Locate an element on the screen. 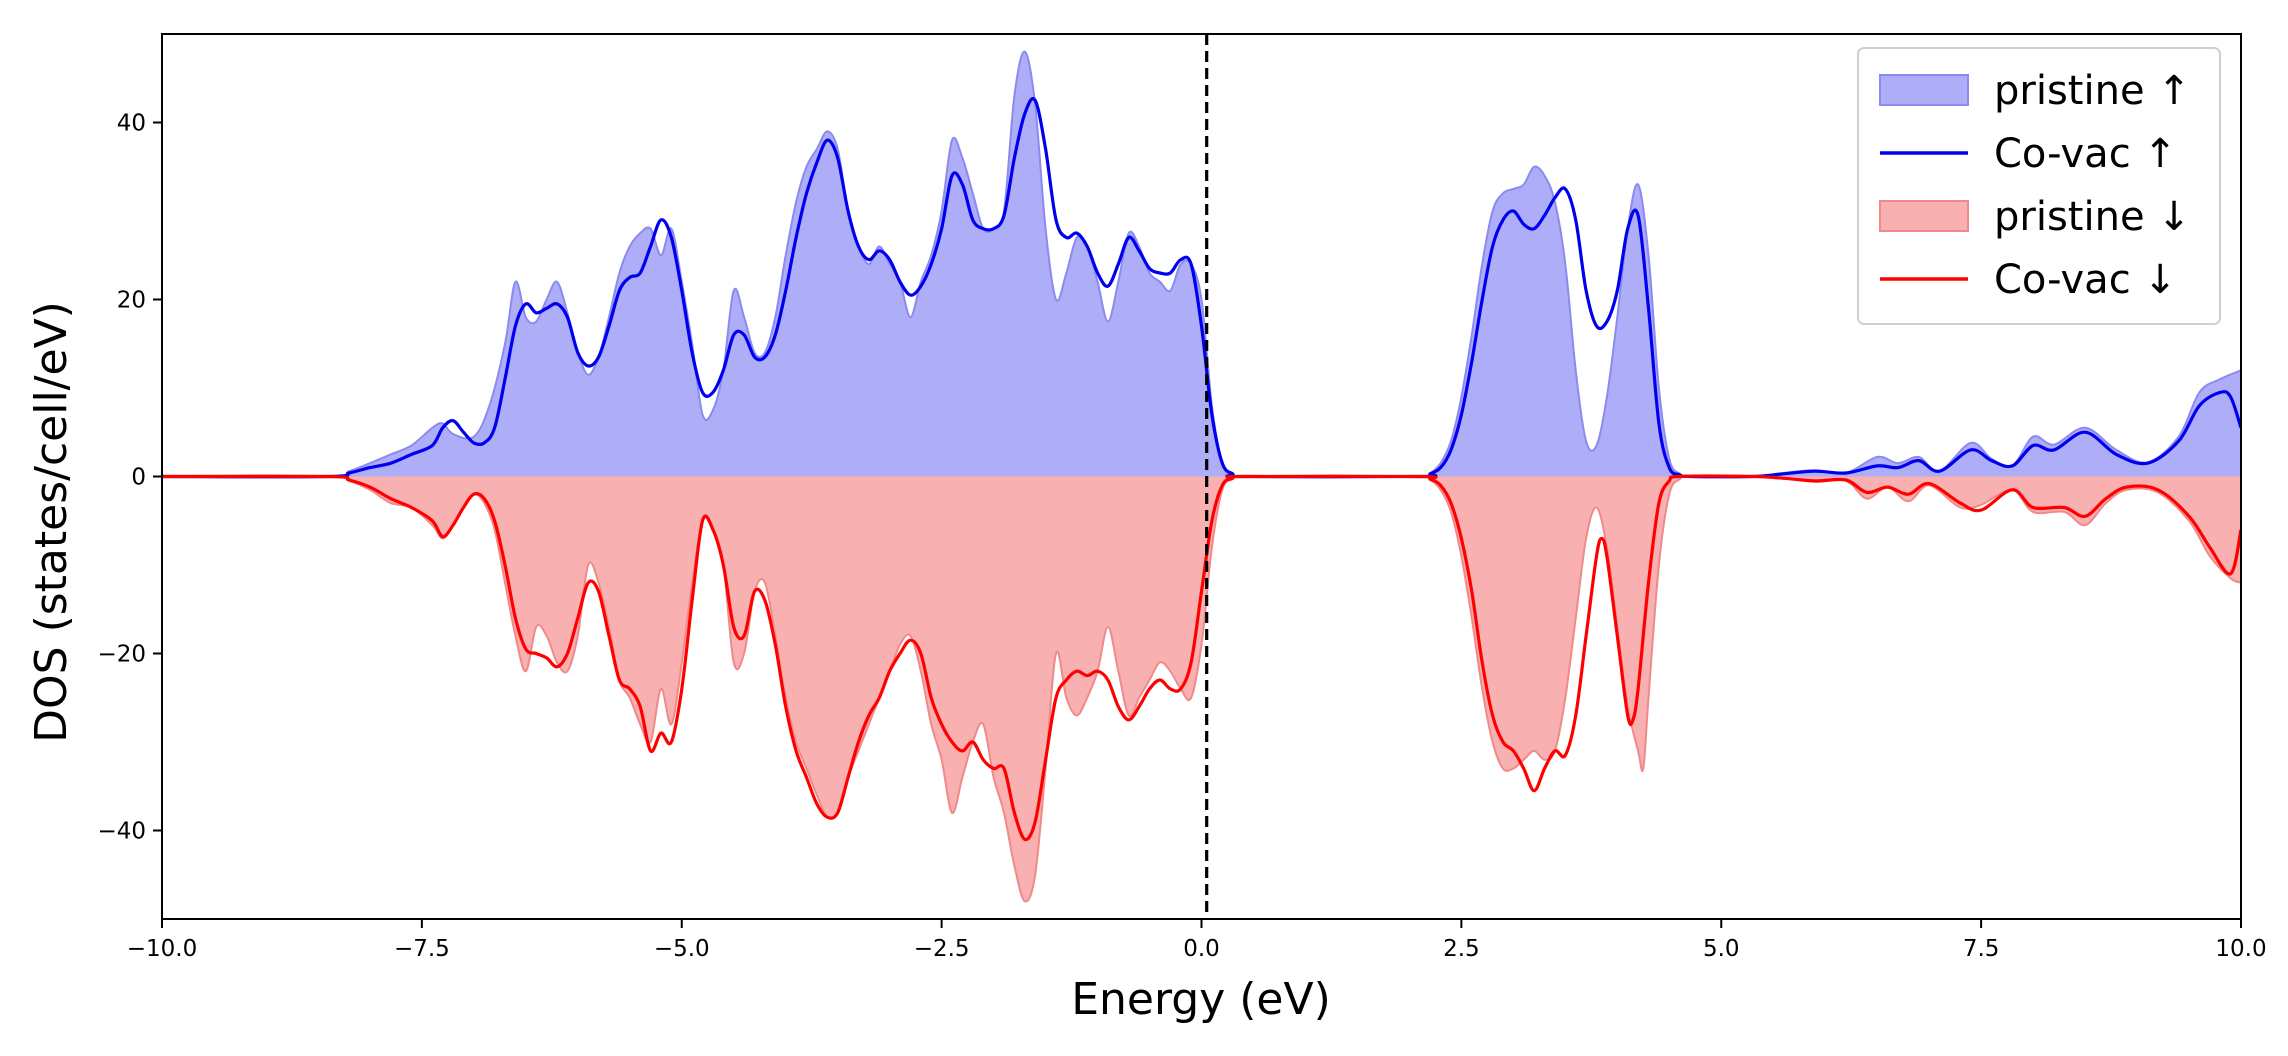 The width and height of the screenshot is (2288, 1056). x-tick-label: −10.0 is located at coordinates (162, 949).